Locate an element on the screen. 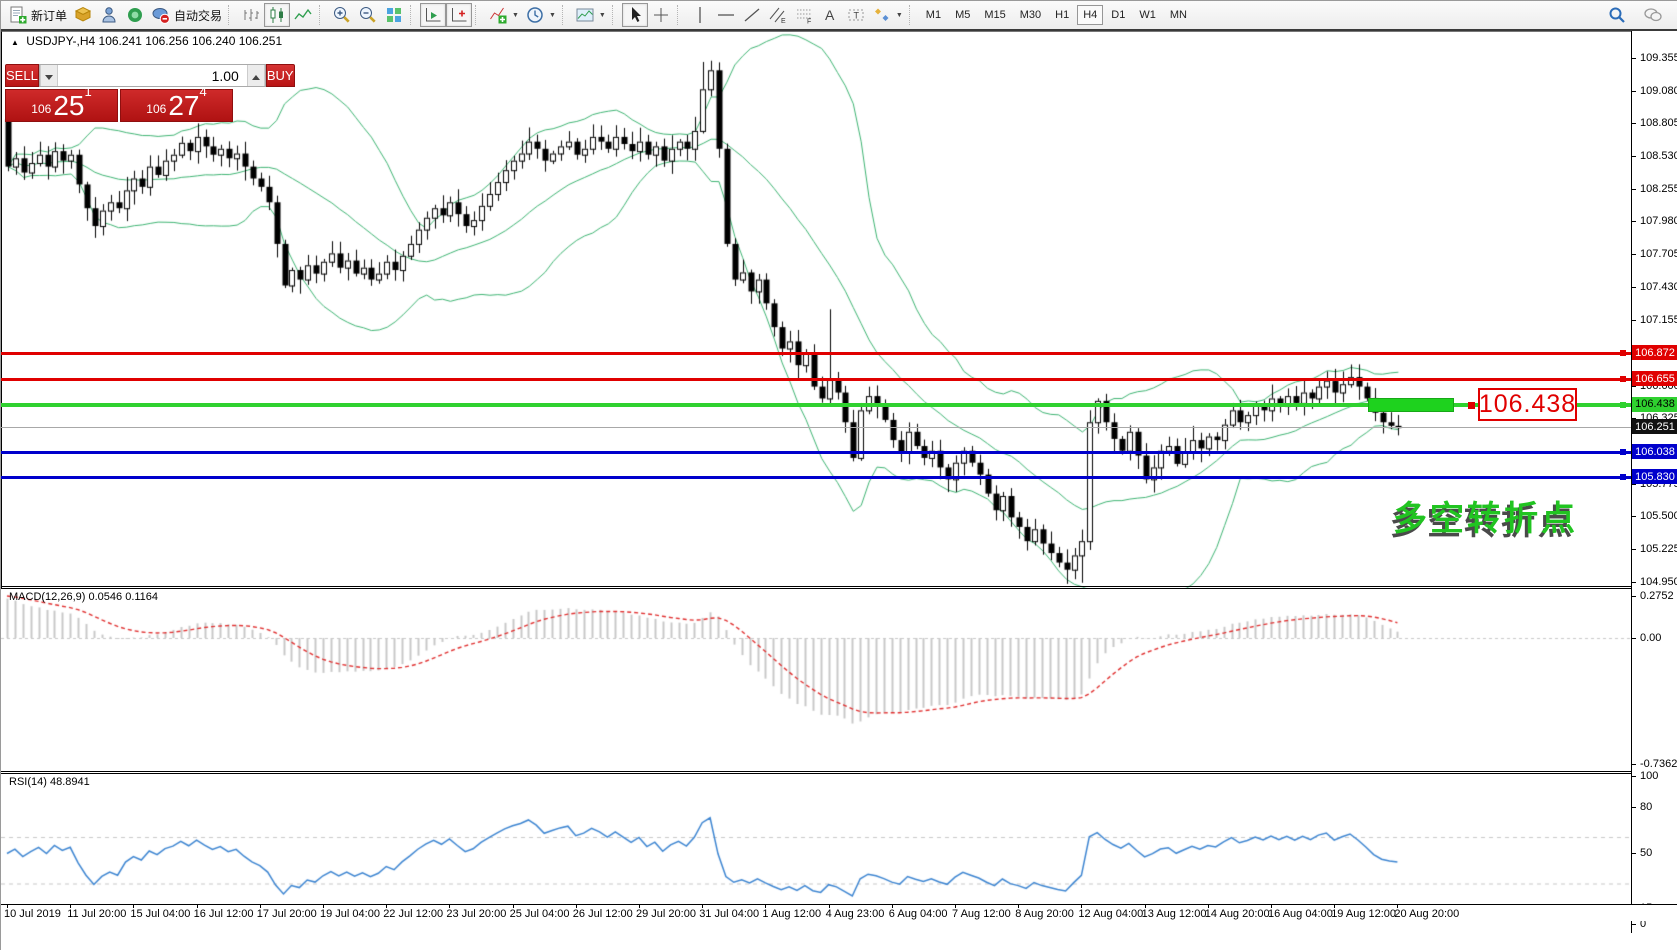 This screenshot has width=1677, height=950. timeframe-m5-button: M5 is located at coordinates (962, 15).